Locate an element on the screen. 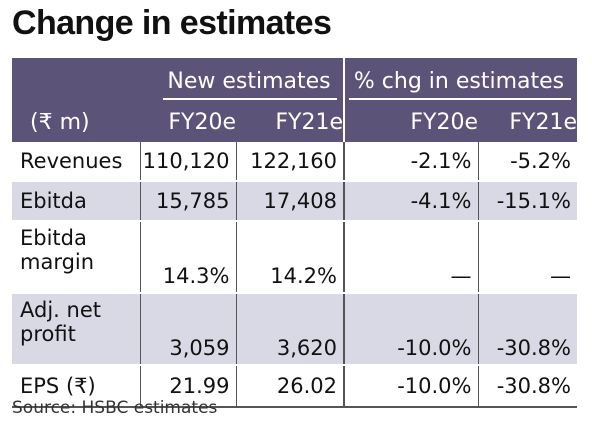 Image resolution: width=592 pixels, height=438 pixels. col-header-new-fy20e: FY20e is located at coordinates (202, 122).